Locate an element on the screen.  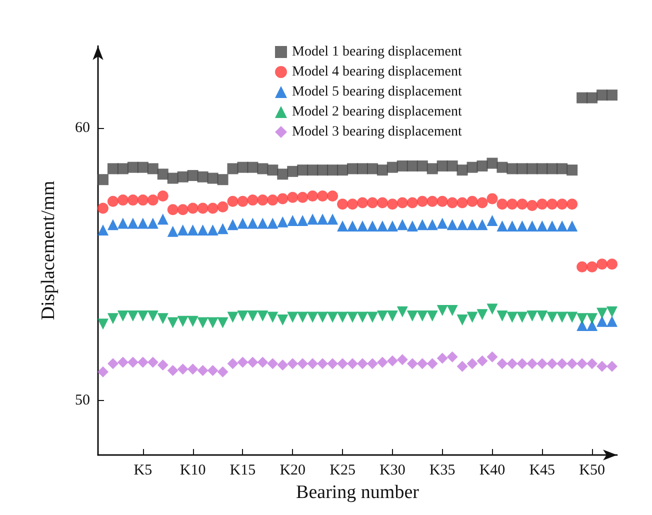
x-axis-title: Bearing number is located at coordinates (358, 492).